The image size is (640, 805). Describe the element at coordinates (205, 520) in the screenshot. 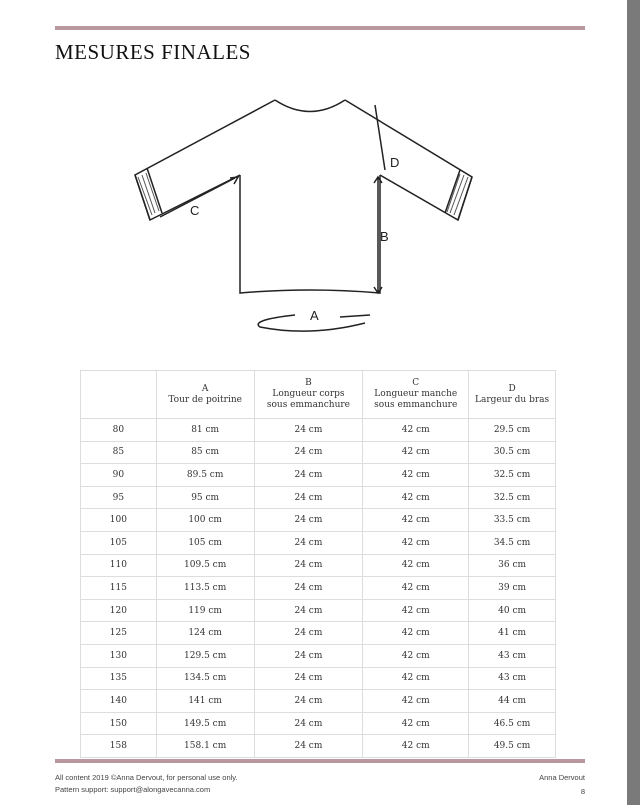

I see `measurement-cell: 100 cm` at that location.